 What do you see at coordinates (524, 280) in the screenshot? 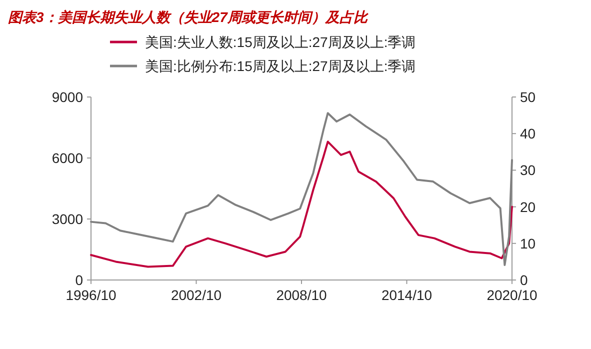
I see `y2-tick-label: 0` at bounding box center [524, 280].